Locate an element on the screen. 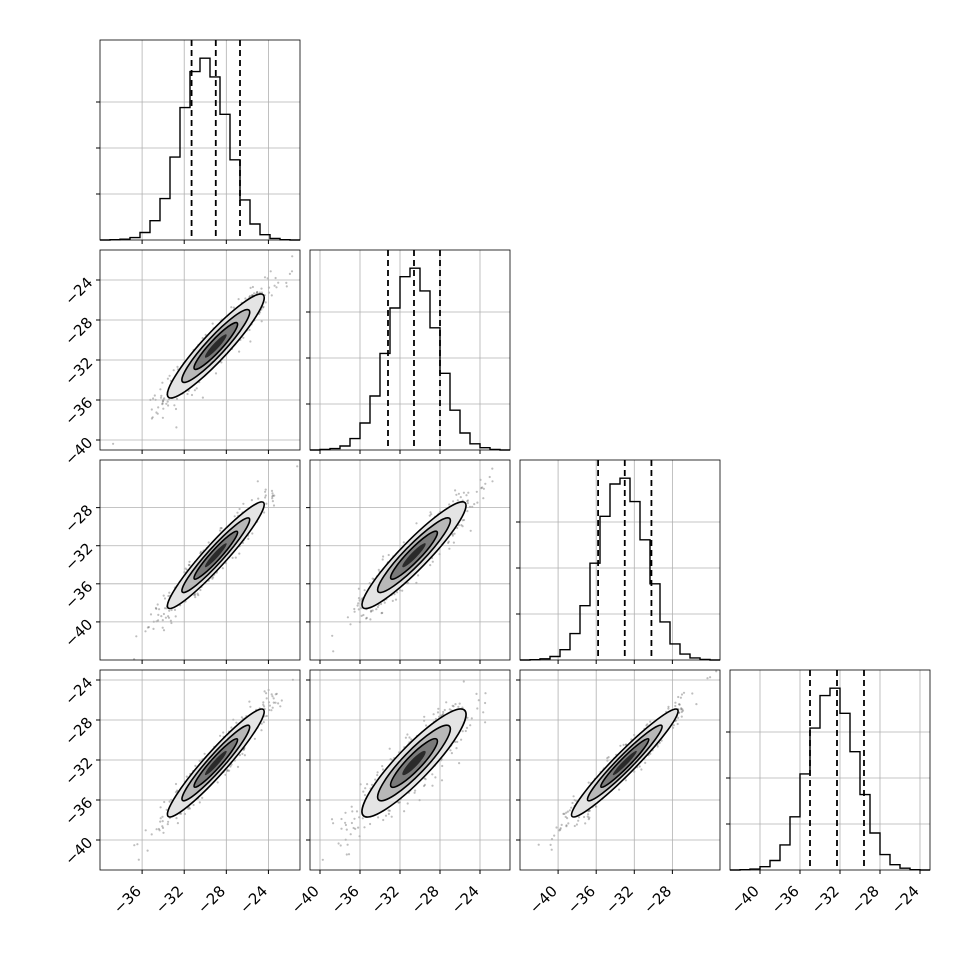 The width and height of the screenshot is (970, 970). x-tick-label: −32 is located at coordinates (169, 899).